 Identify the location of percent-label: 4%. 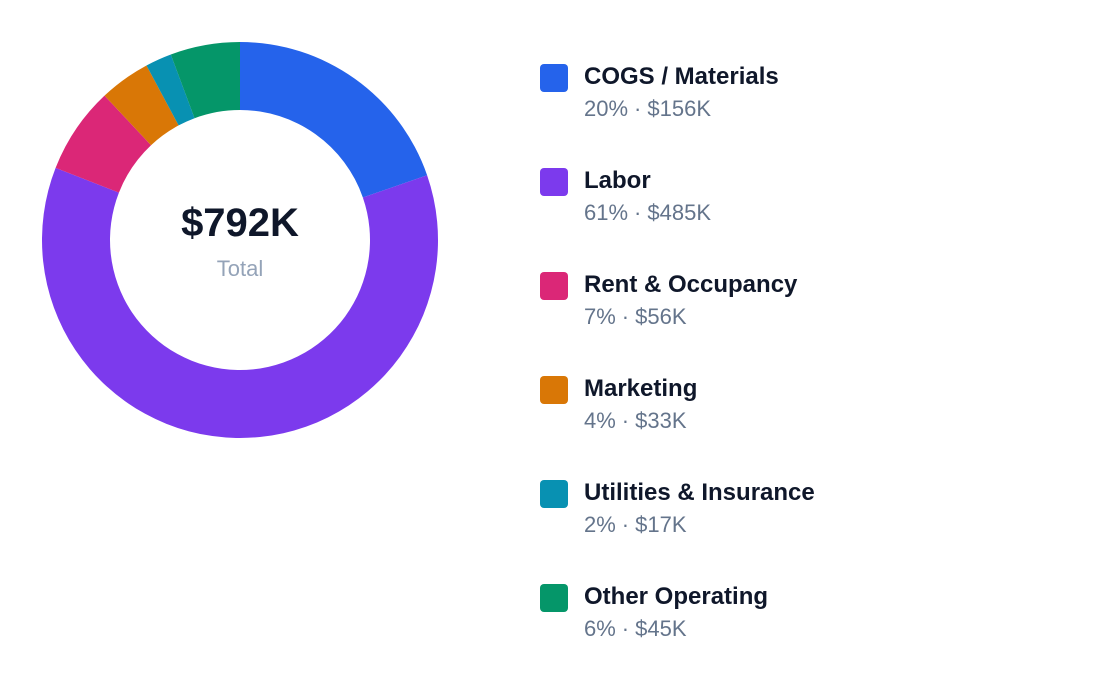
(600, 420).